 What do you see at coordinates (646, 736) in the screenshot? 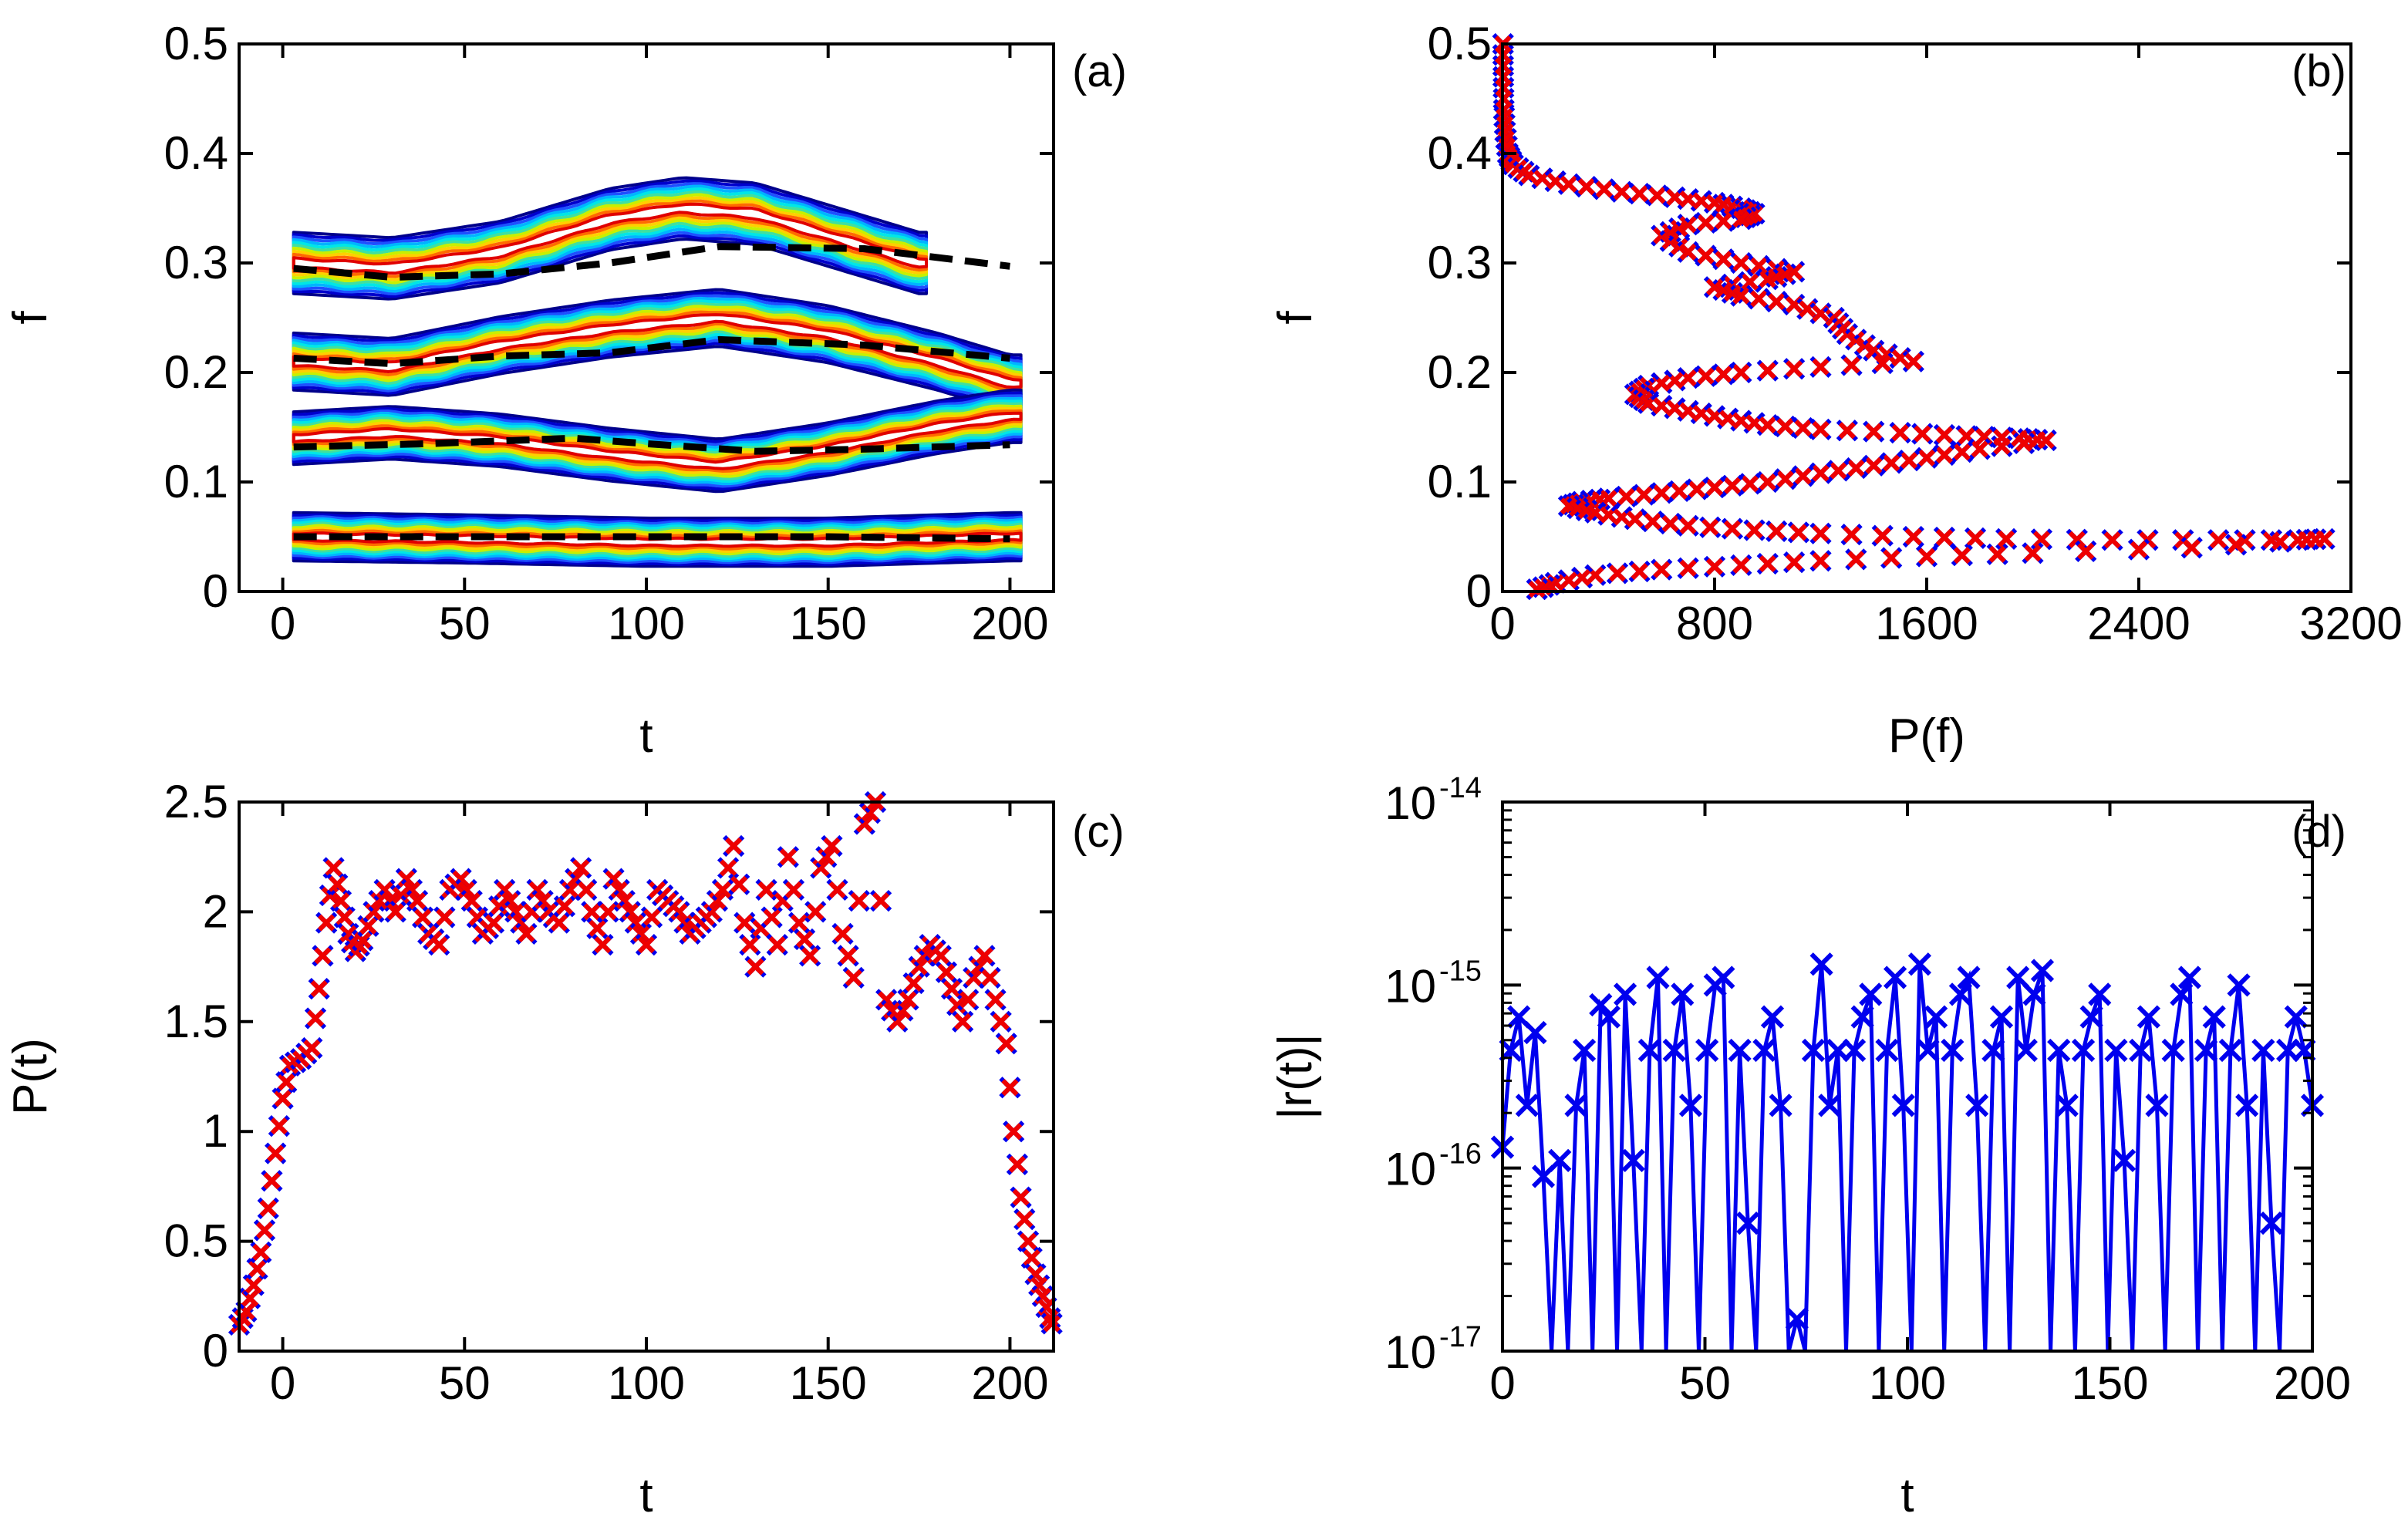
I see `panel-a-xlabel: t` at bounding box center [646, 736].